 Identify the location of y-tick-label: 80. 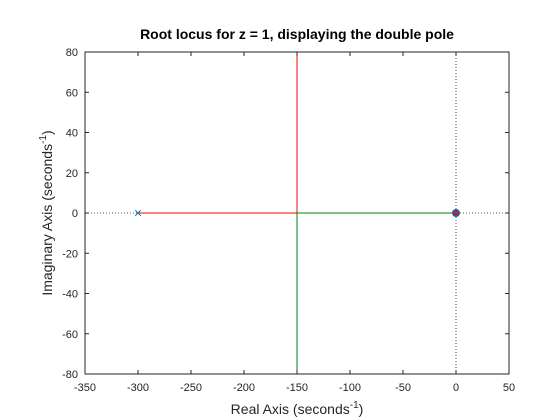
(72, 53).